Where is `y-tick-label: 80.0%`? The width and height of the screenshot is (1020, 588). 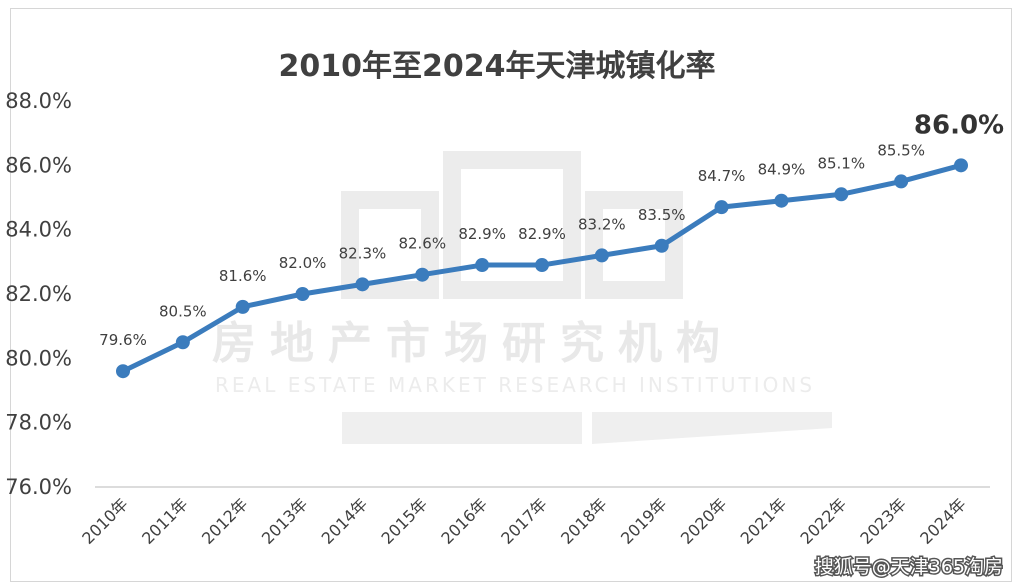
y-tick-label: 80.0% is located at coordinates (38, 358).